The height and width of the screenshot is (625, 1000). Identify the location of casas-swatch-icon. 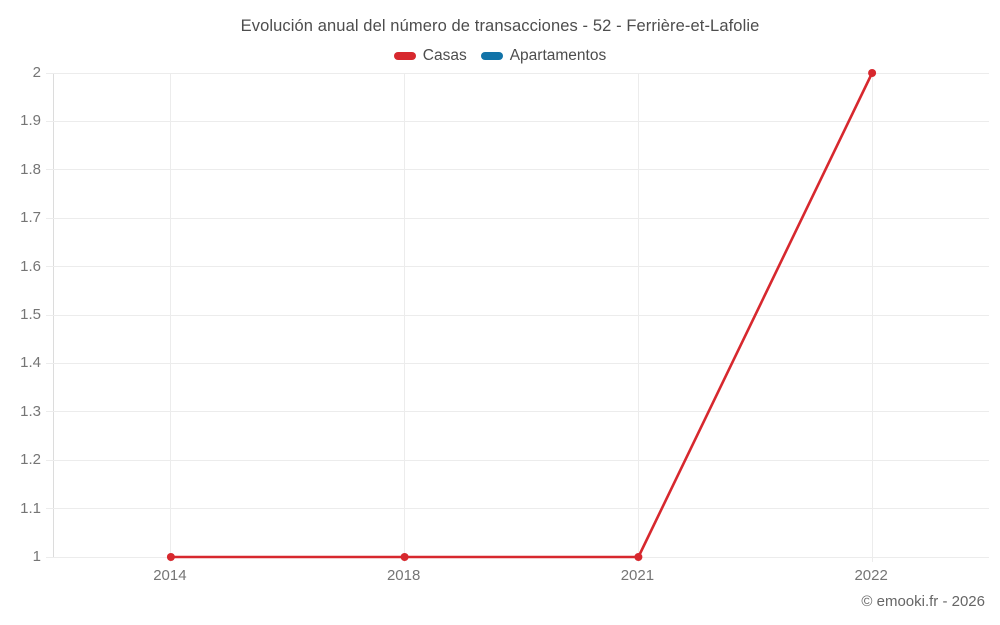
(404, 56).